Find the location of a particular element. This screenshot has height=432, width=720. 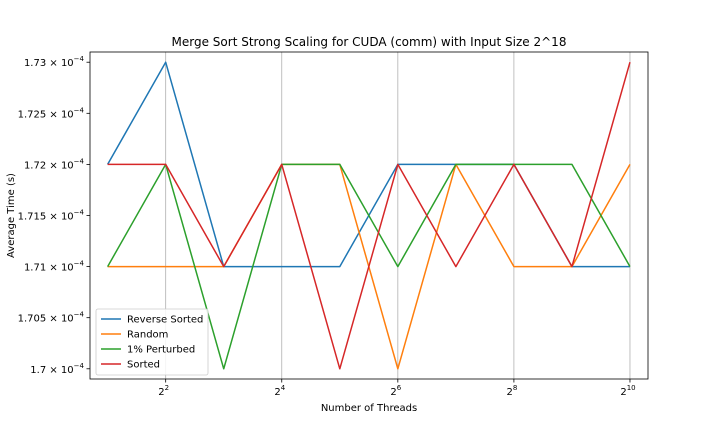

y-tick-label: 1.72 × 10⁻⁴ is located at coordinates (54, 164).